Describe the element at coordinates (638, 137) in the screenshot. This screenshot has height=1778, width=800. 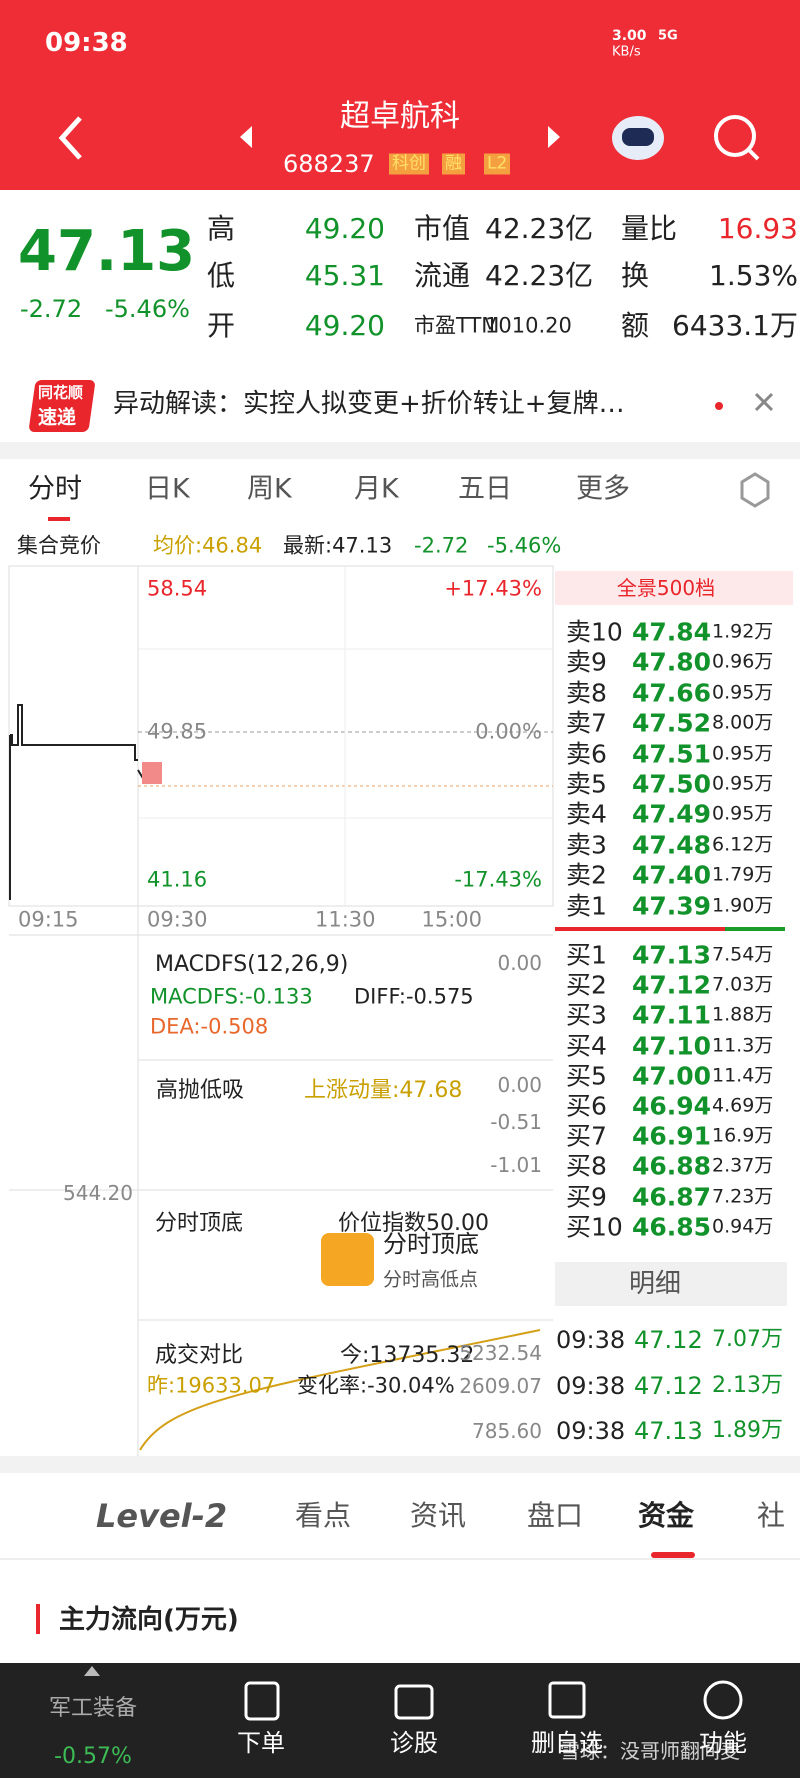
I see `robot-face` at that location.